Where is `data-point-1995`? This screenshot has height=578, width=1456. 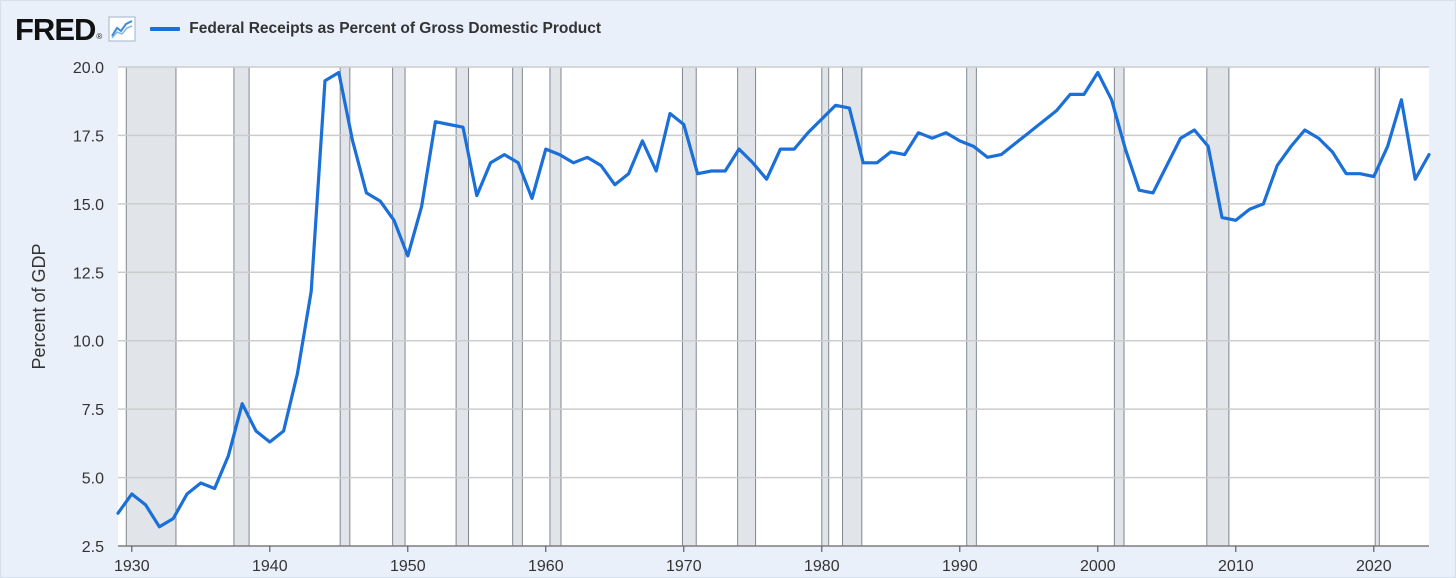
data-point-1995 is located at coordinates (1029, 133).